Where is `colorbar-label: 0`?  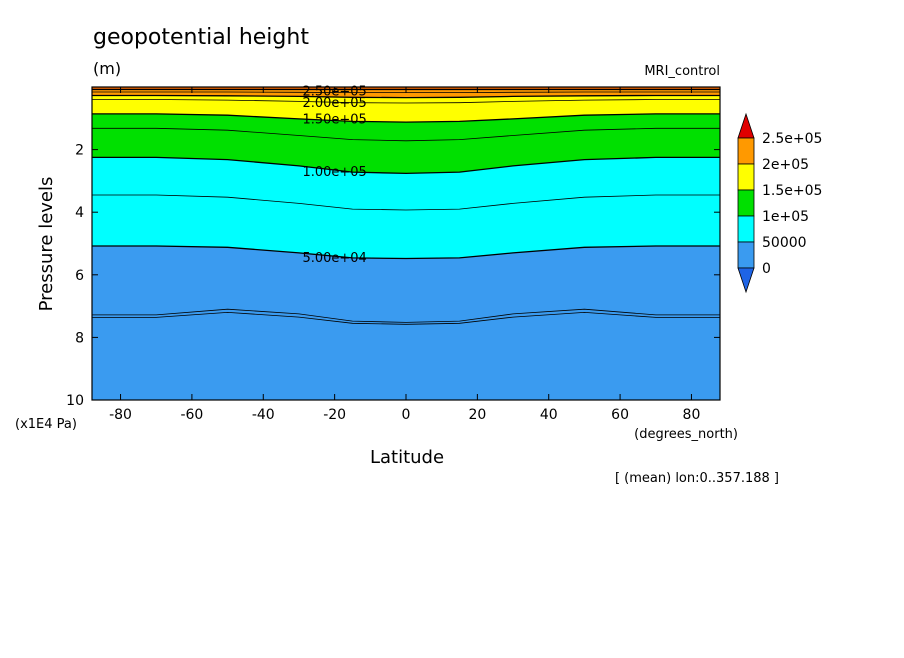
colorbar-label: 0 is located at coordinates (766, 269).